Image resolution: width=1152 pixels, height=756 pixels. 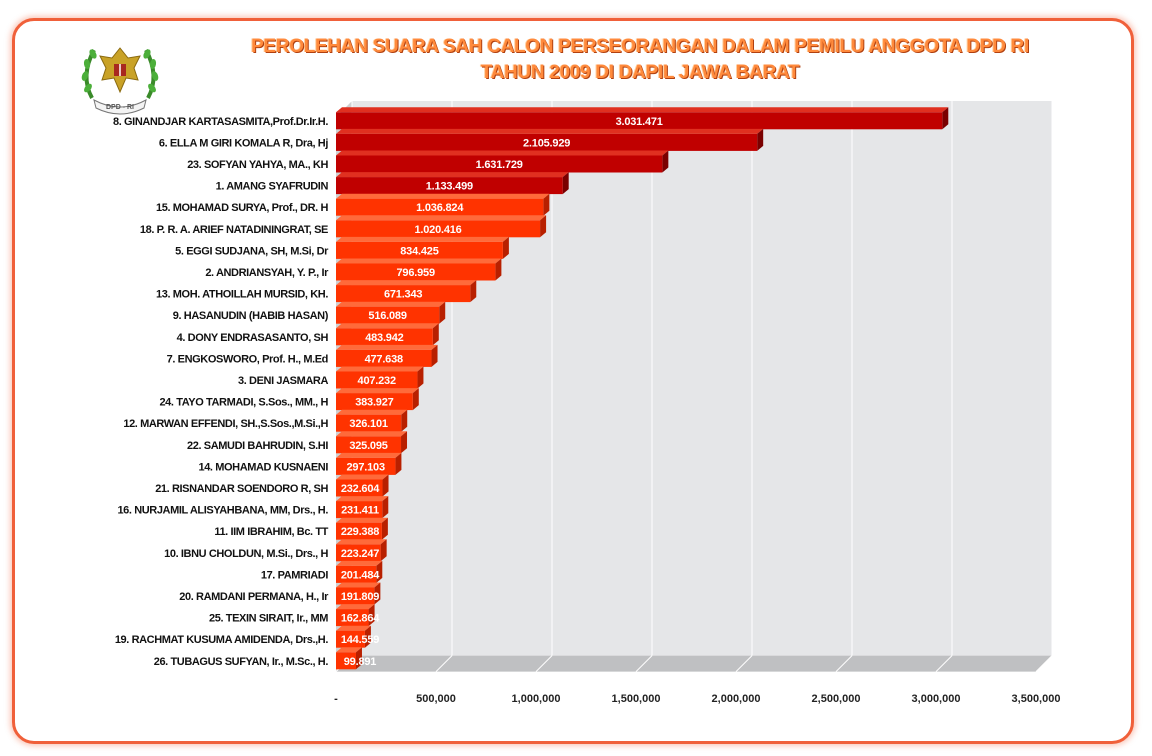 What do you see at coordinates (263, 467) in the screenshot?
I see `category-label: 14. MOHAMAD KUSNAENI` at bounding box center [263, 467].